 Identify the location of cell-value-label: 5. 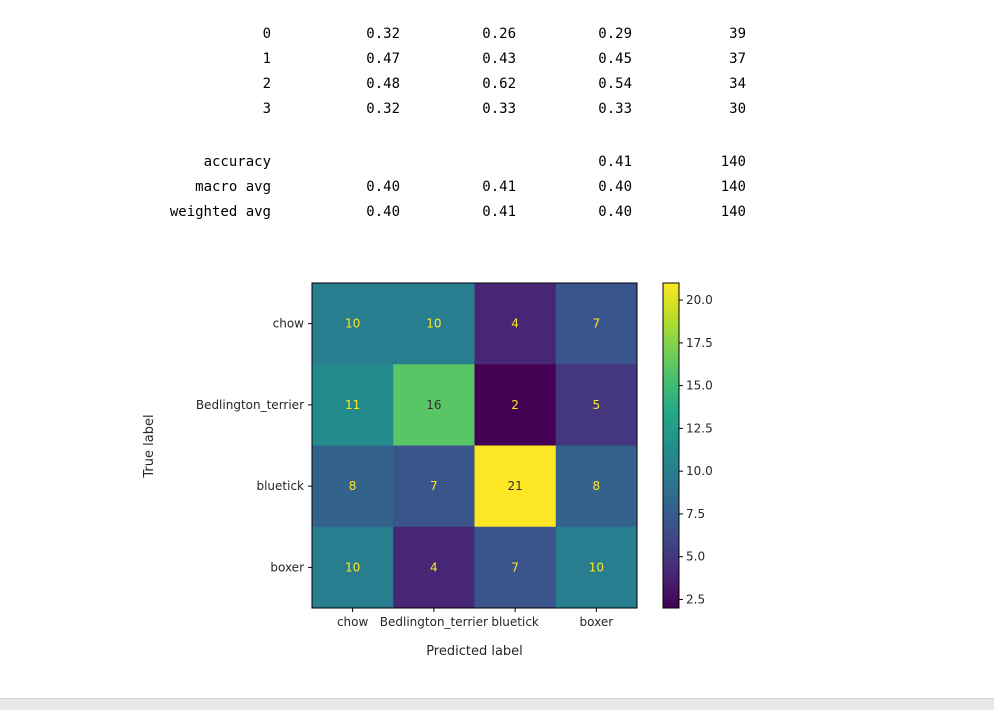
(597, 405).